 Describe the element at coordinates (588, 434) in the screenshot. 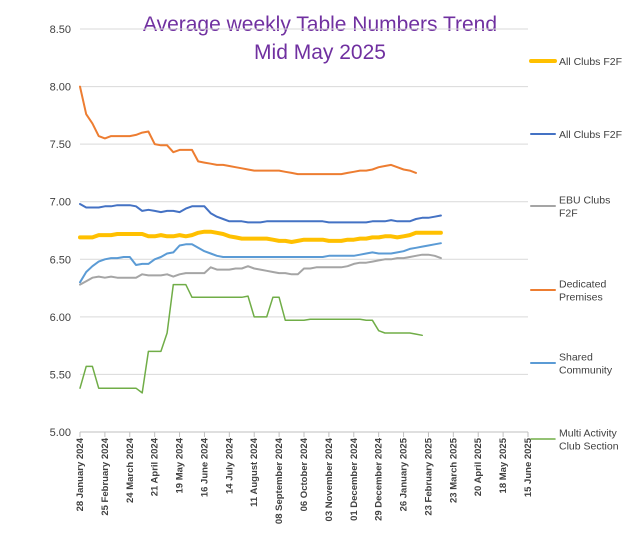

I see `legend-label: Multi Activity` at that location.